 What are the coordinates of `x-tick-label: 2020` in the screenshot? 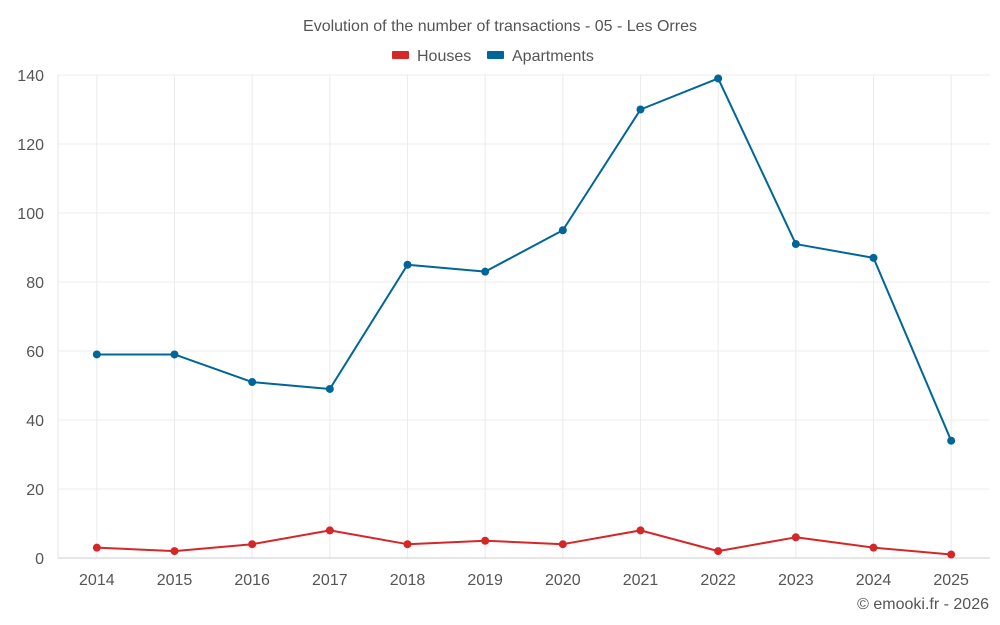 It's located at (563, 580).